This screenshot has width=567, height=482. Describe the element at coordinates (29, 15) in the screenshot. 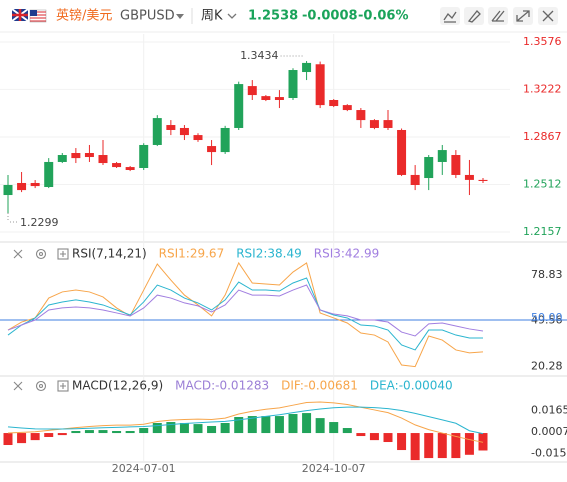

I see `flag-icon` at that location.